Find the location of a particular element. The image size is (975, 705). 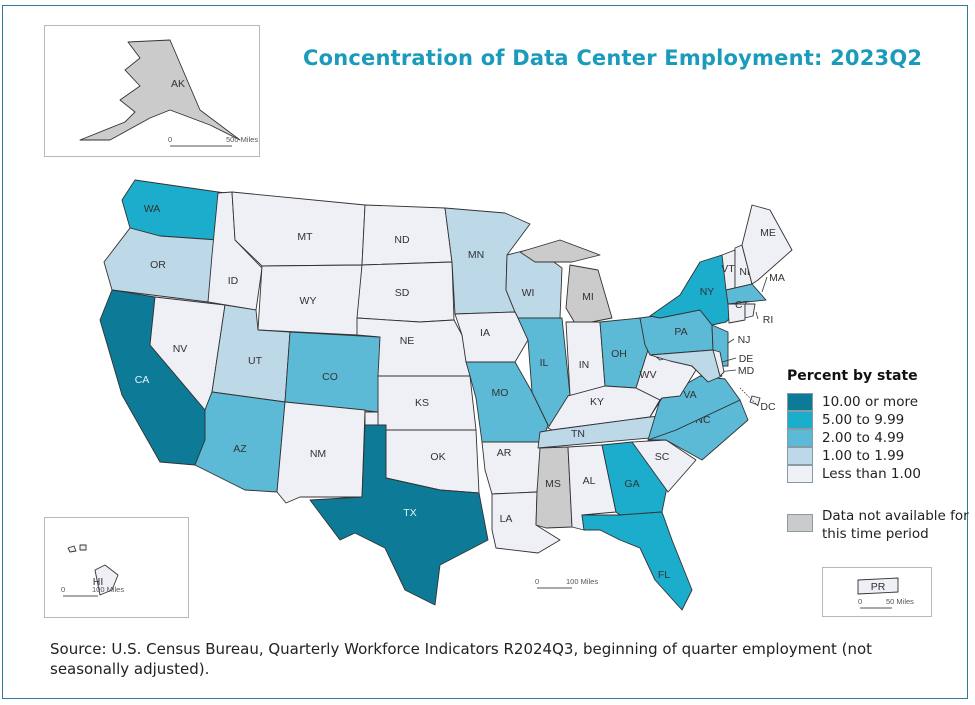

legend-swatch-na is located at coordinates (800, 523).